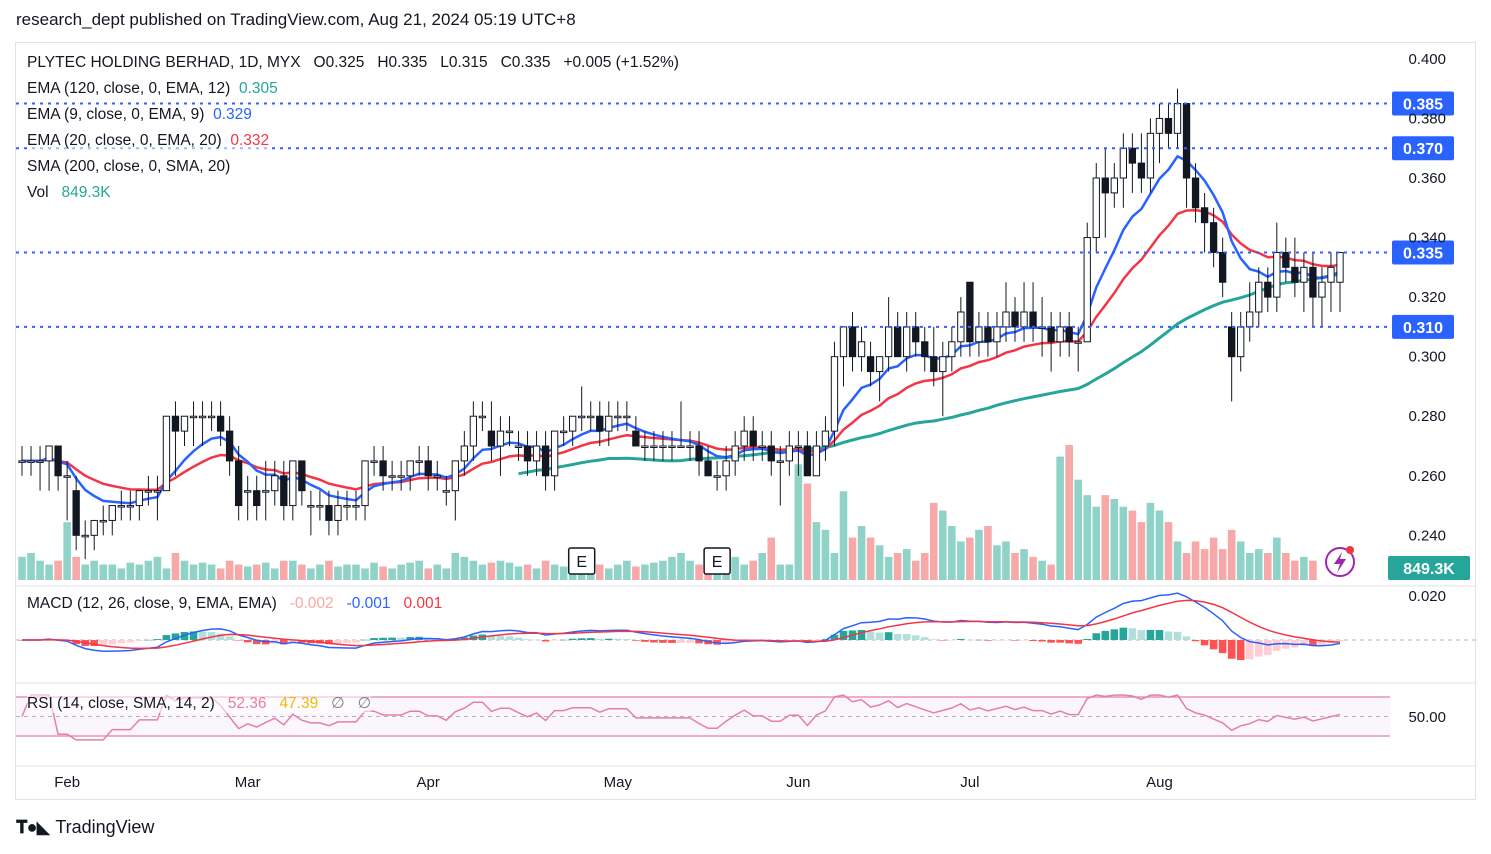 The height and width of the screenshot is (854, 1491). Describe the element at coordinates (148, 141) in the screenshot. I see `ema20-legend: EMA (20, close, 0, EMA, 20) 0.332` at that location.